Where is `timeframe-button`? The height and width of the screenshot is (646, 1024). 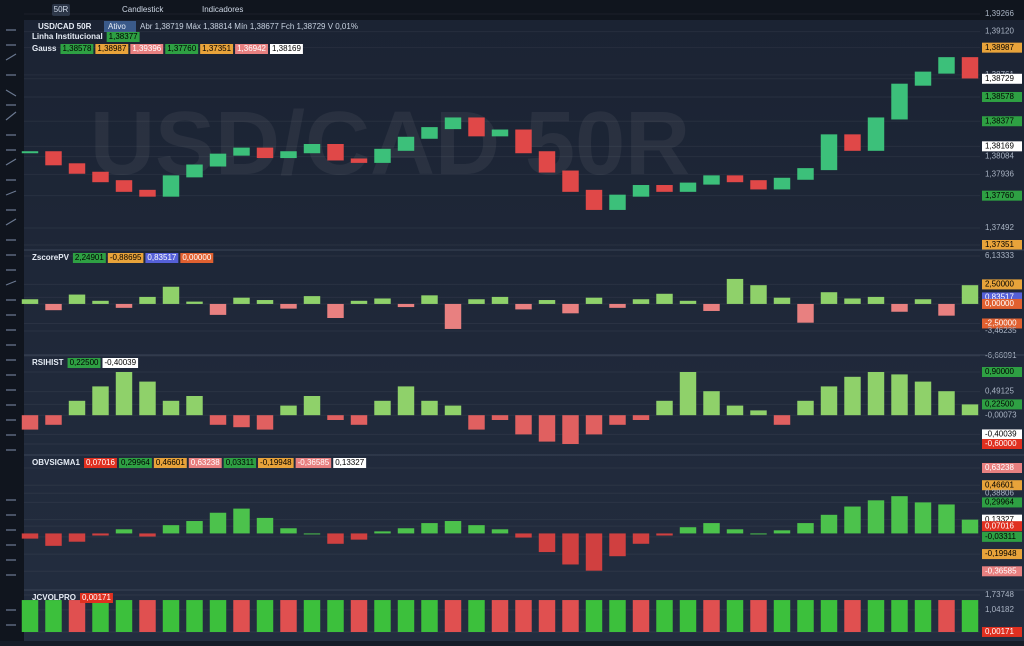
timeframe-button is located at coordinates (61, 10).